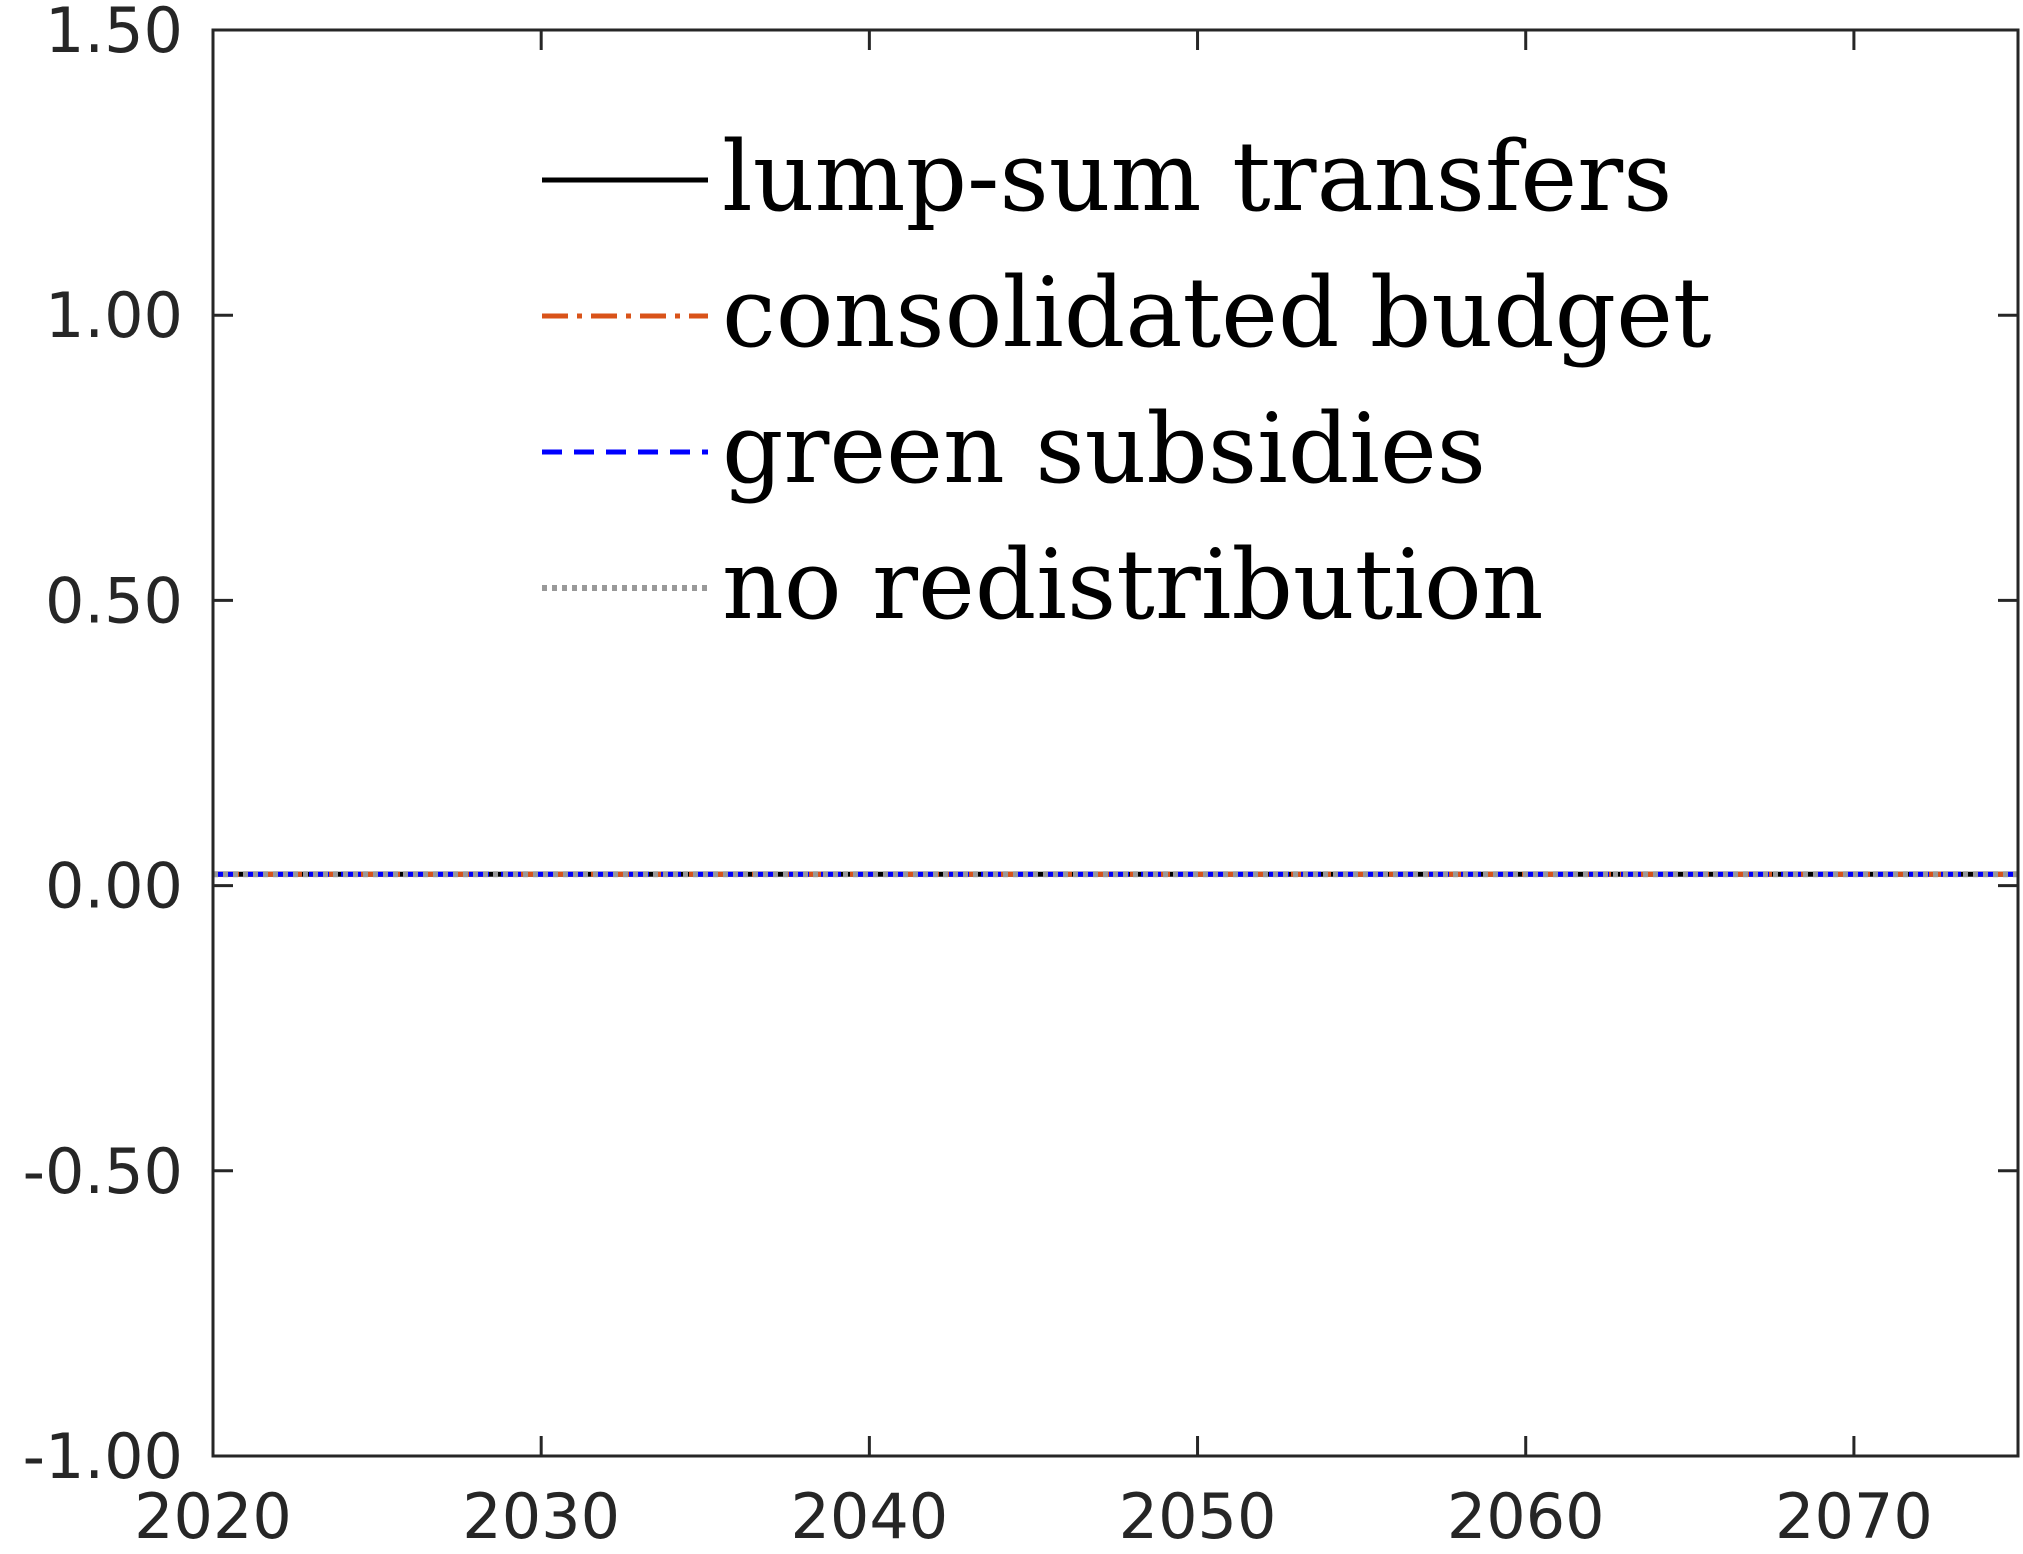  I want to click on x-tick-label: 2070, so click(1854, 1516).